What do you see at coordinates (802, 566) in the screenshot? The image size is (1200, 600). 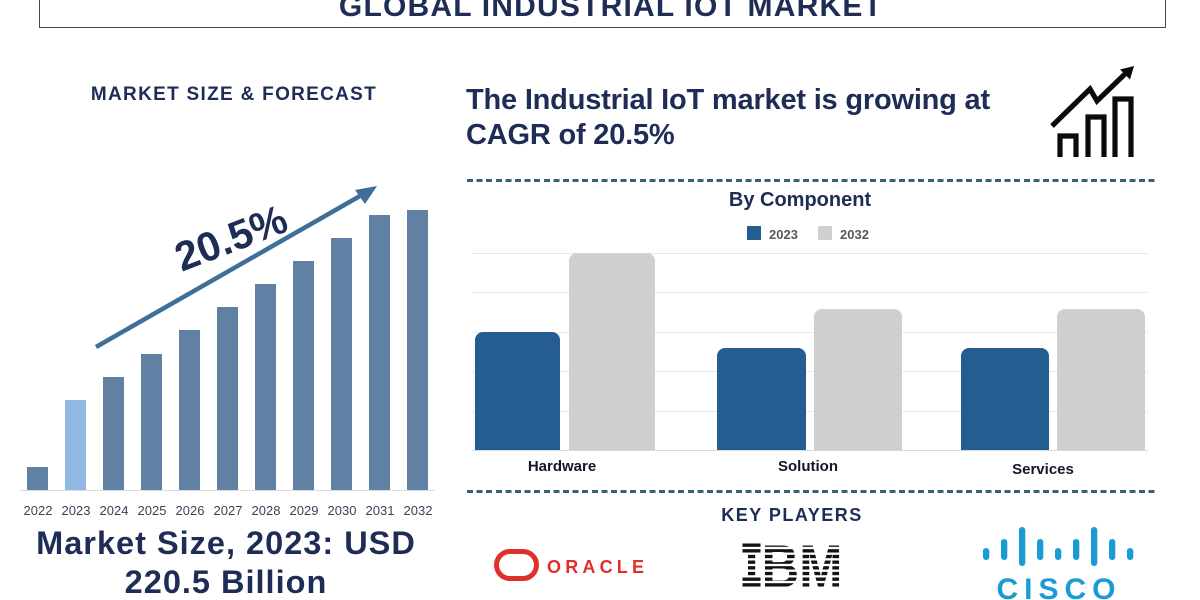 I see `svg-text: BM` at bounding box center [802, 566].